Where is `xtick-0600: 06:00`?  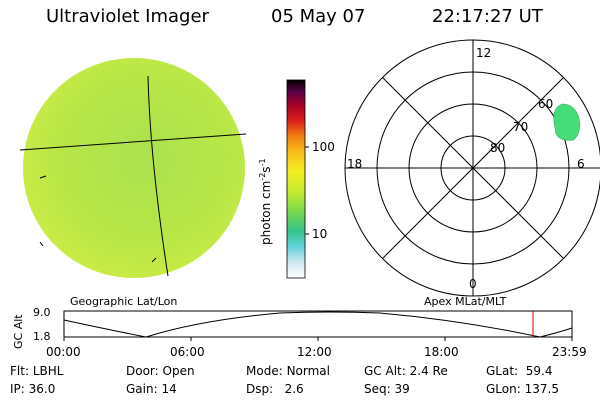
xtick-0600: 06:00 is located at coordinates (187, 352).